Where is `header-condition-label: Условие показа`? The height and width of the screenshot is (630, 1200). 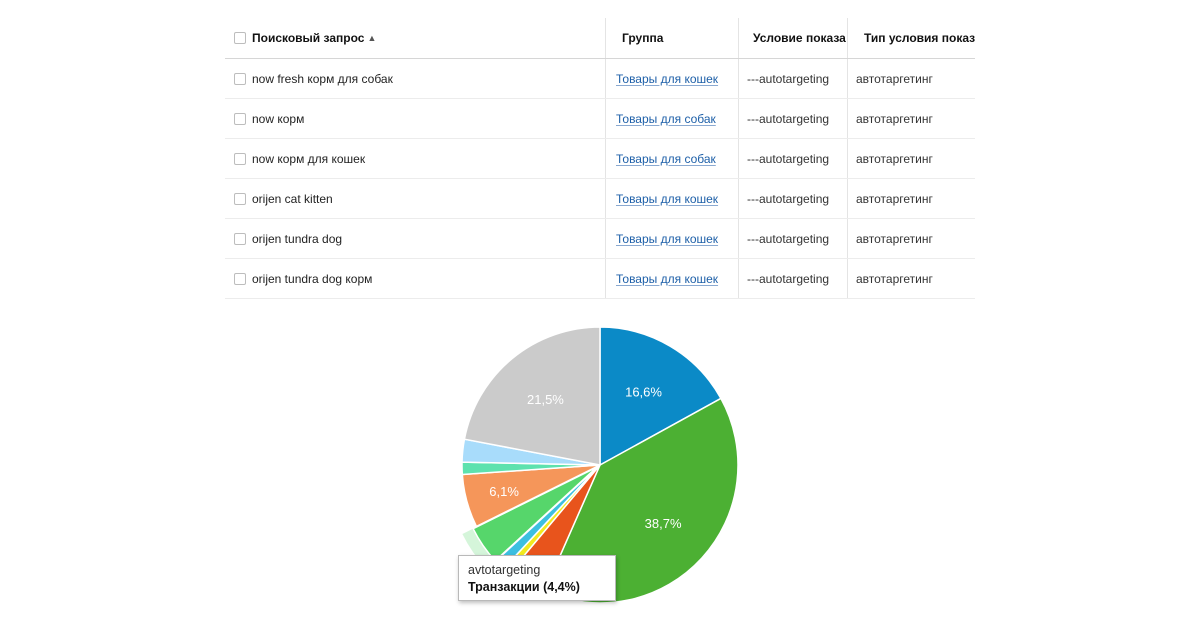 header-condition-label: Условие показа is located at coordinates (799, 38).